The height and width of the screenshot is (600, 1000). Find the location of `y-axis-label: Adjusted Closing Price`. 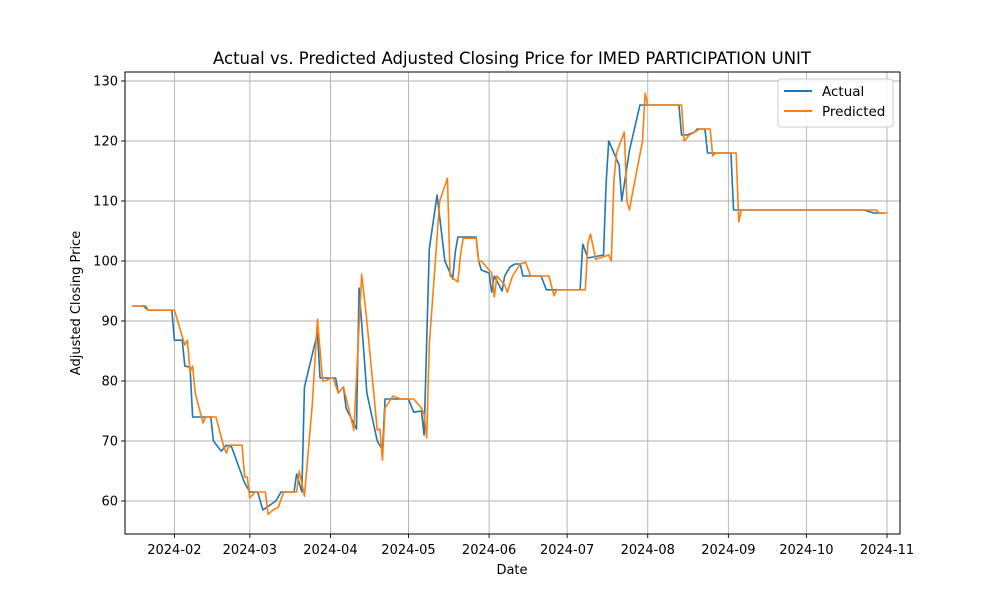

y-axis-label: Adjusted Closing Price is located at coordinates (76, 303).